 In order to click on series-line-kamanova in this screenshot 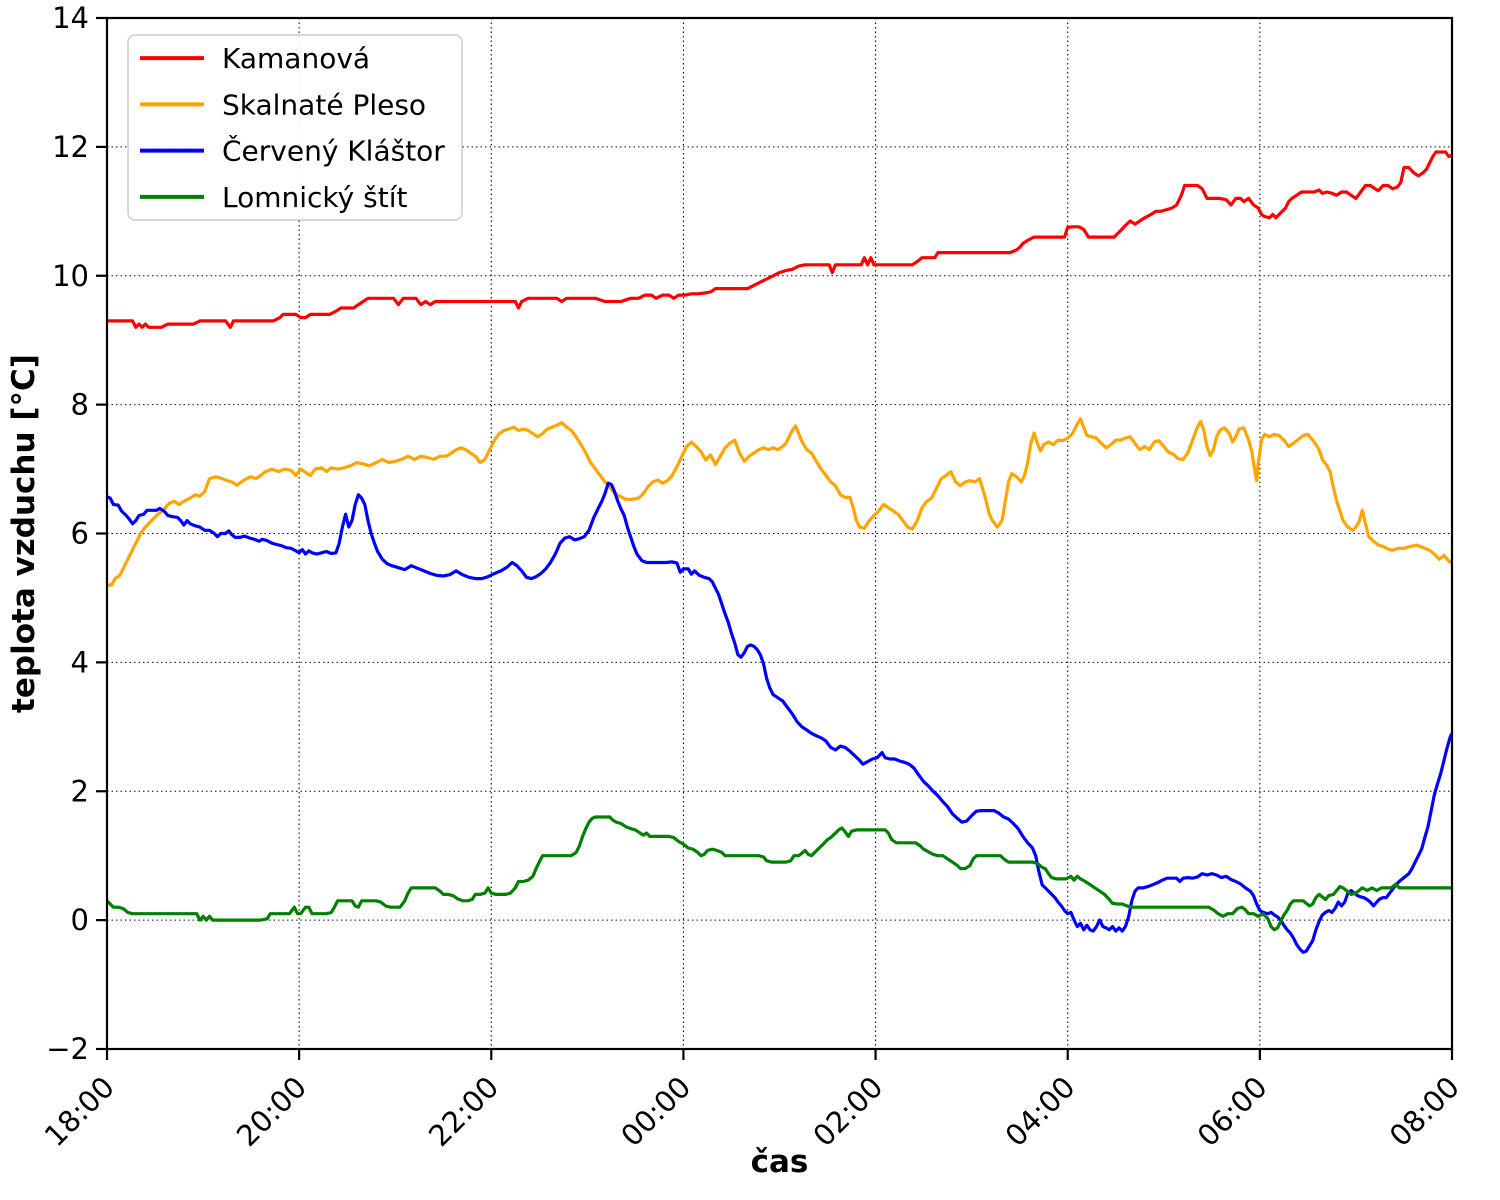, I will do `click(780, 239)`.